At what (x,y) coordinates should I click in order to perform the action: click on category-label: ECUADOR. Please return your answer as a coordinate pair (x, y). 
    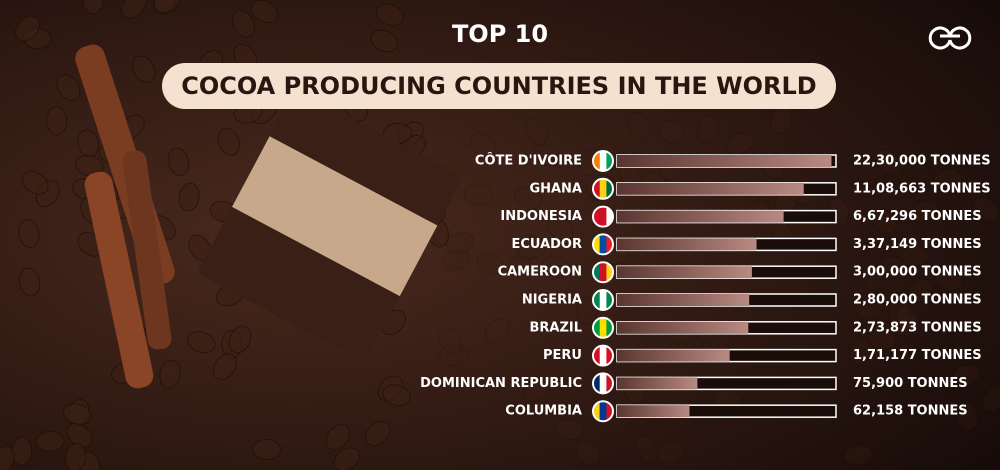
    Looking at the image, I should click on (547, 244).